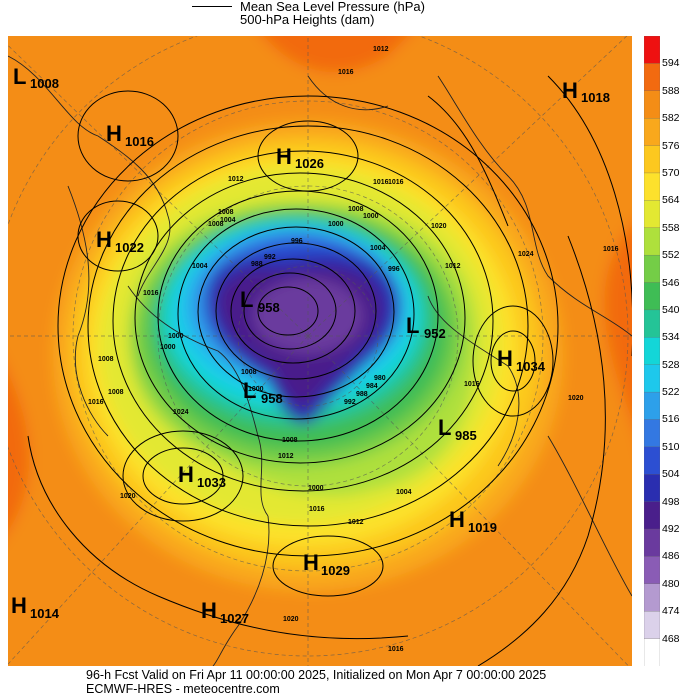  I want to click on pressure-center: H 1019, so click(473, 521).